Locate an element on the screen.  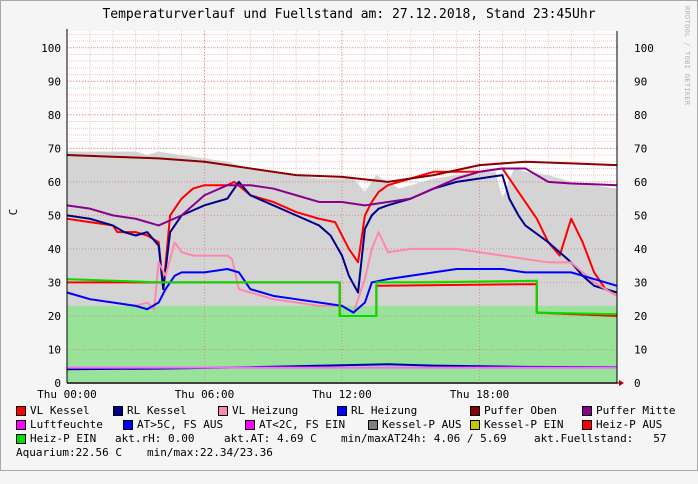
legend-label: Kessel-P AUS is located at coordinates (422, 424).